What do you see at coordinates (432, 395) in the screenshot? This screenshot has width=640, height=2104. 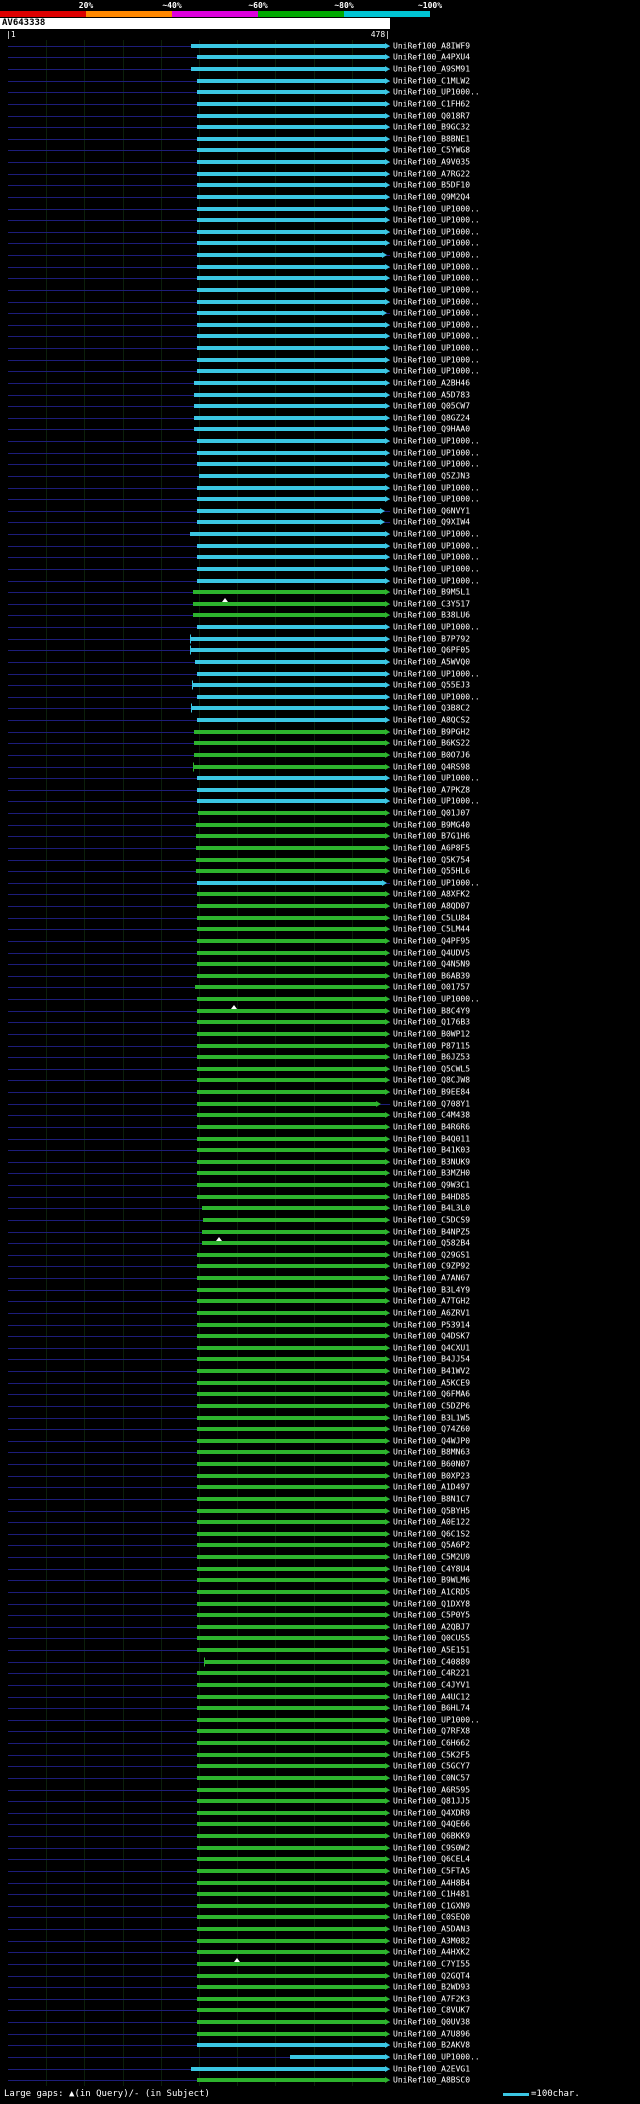 I see `hit-label: UniRef100_A5D783` at bounding box center [432, 395].